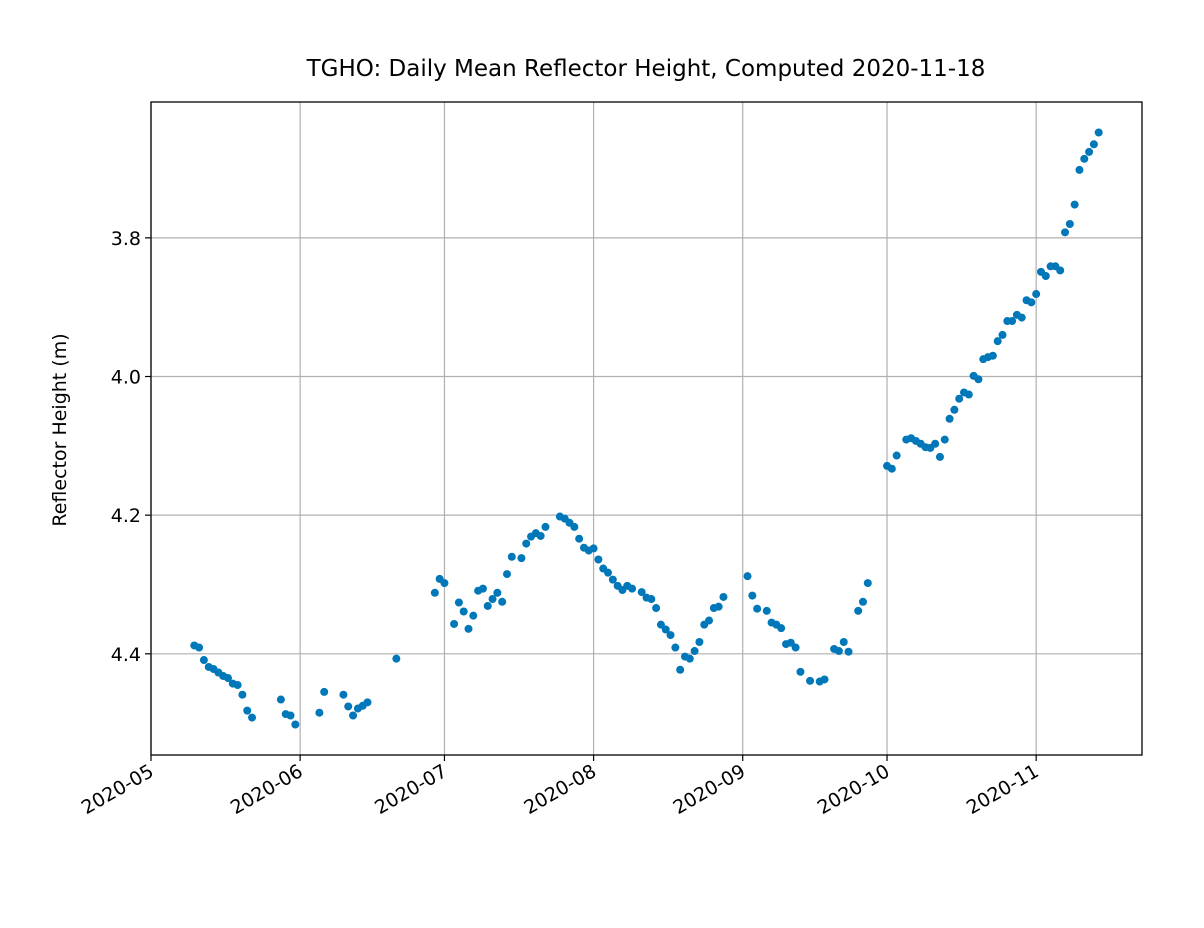 This screenshot has width=1204, height=928. Describe the element at coordinates (267, 789) in the screenshot. I see `x-tick-label: 2020-06` at that location.